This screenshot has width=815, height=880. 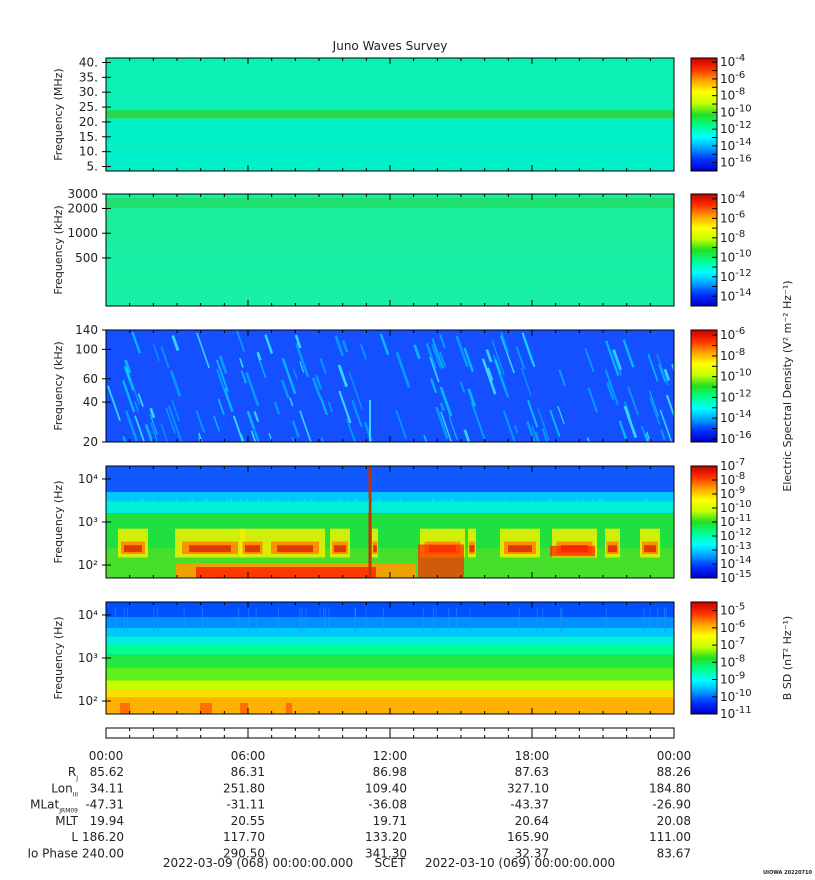 I want to click on y-tick-label: 2000, so click(x=82, y=208).